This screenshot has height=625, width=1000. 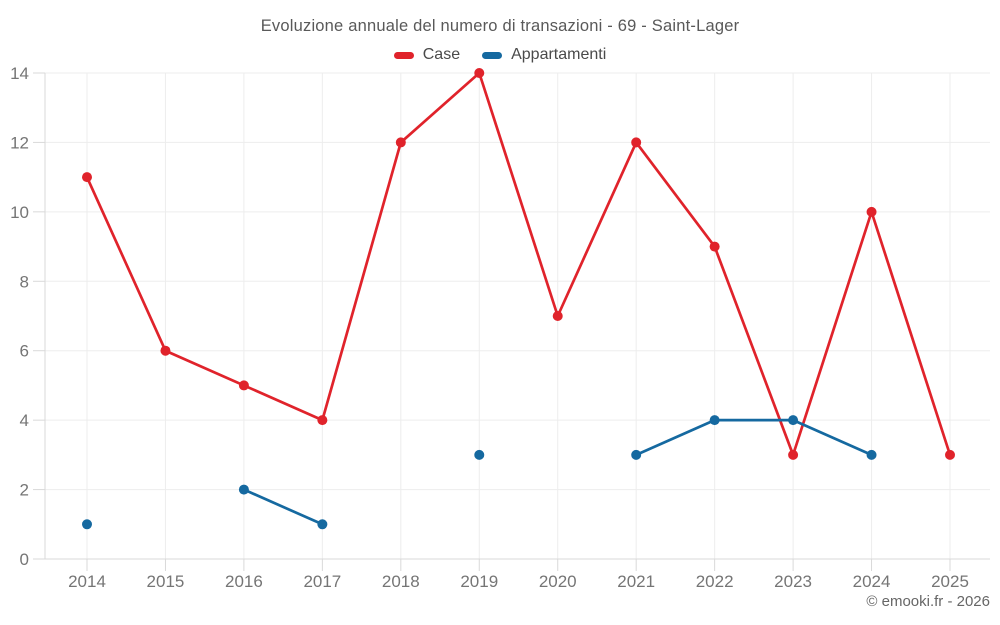 I want to click on x-axis-label: 2025, so click(x=950, y=581).